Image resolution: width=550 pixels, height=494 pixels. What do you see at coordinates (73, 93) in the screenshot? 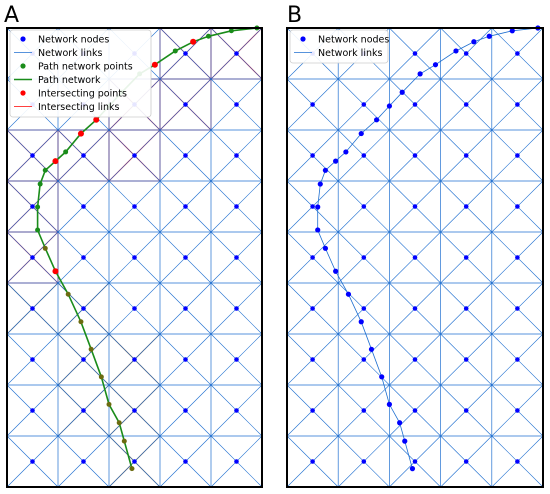
I see `legend-item: Intersecting points` at bounding box center [73, 93].